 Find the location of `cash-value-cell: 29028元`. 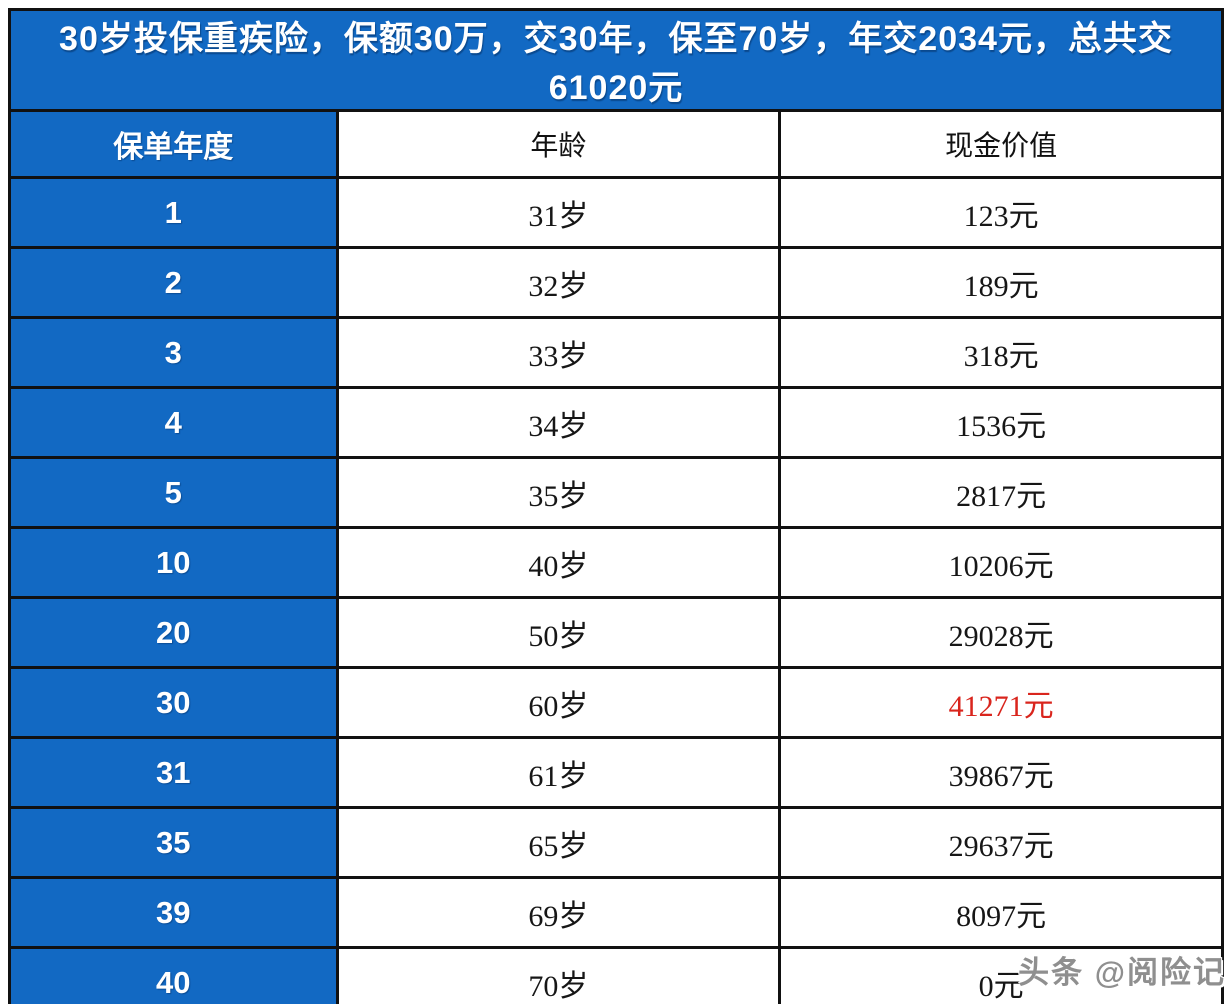

cash-value-cell: 29028元 is located at coordinates (1001, 632).